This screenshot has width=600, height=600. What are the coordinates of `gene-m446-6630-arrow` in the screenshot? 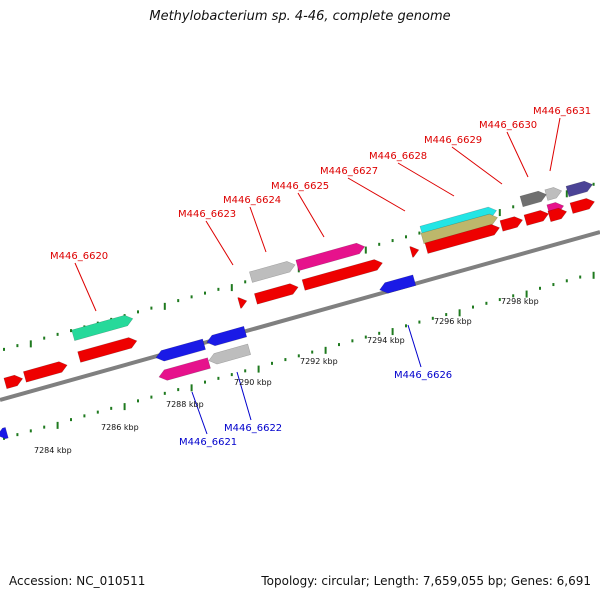 It's located at (533, 199).